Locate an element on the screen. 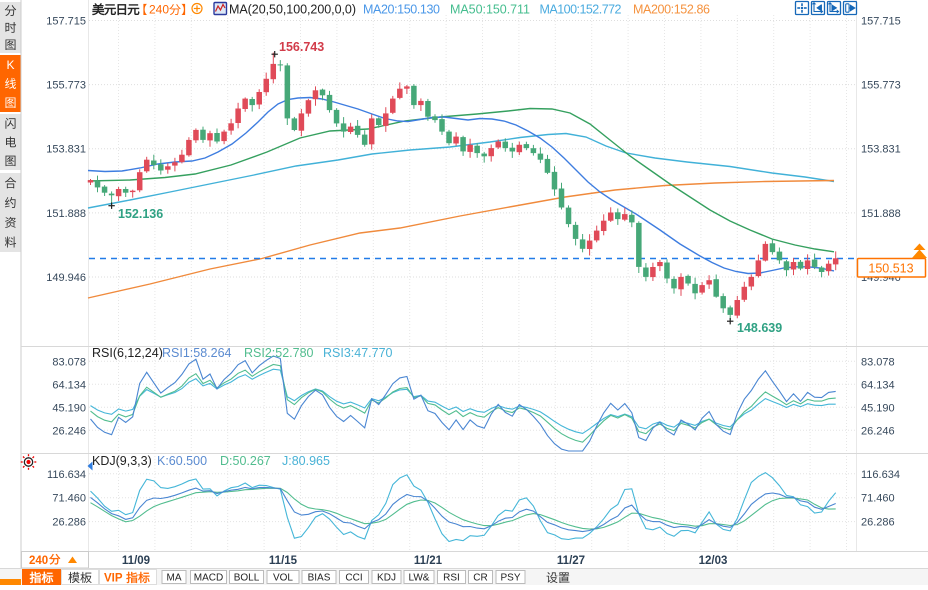 This screenshot has height=590, width=928. svg-text: MA100:152.772 is located at coordinates (581, 10).